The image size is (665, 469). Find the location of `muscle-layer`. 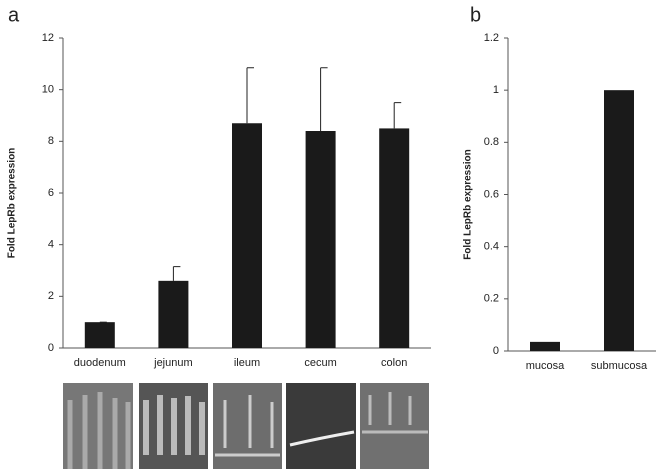

muscle-layer is located at coordinates (322, 438).